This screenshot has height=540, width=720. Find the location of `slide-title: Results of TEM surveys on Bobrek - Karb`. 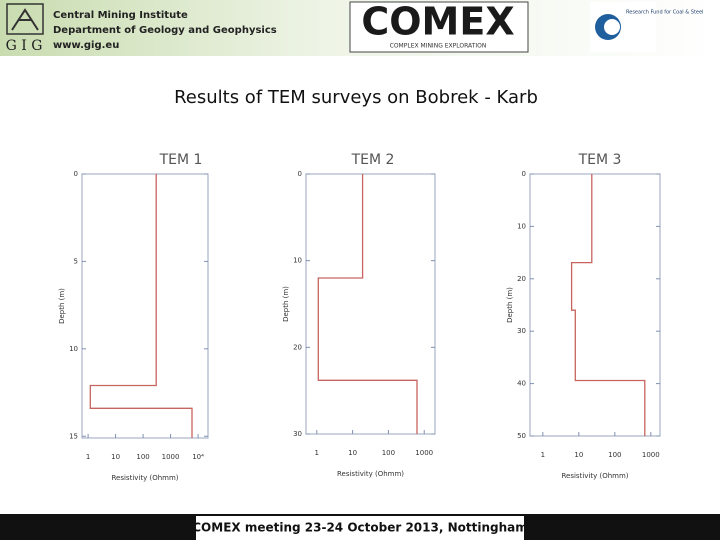

slide-title: Results of TEM surveys on Bobrek - Karb is located at coordinates (356, 97).